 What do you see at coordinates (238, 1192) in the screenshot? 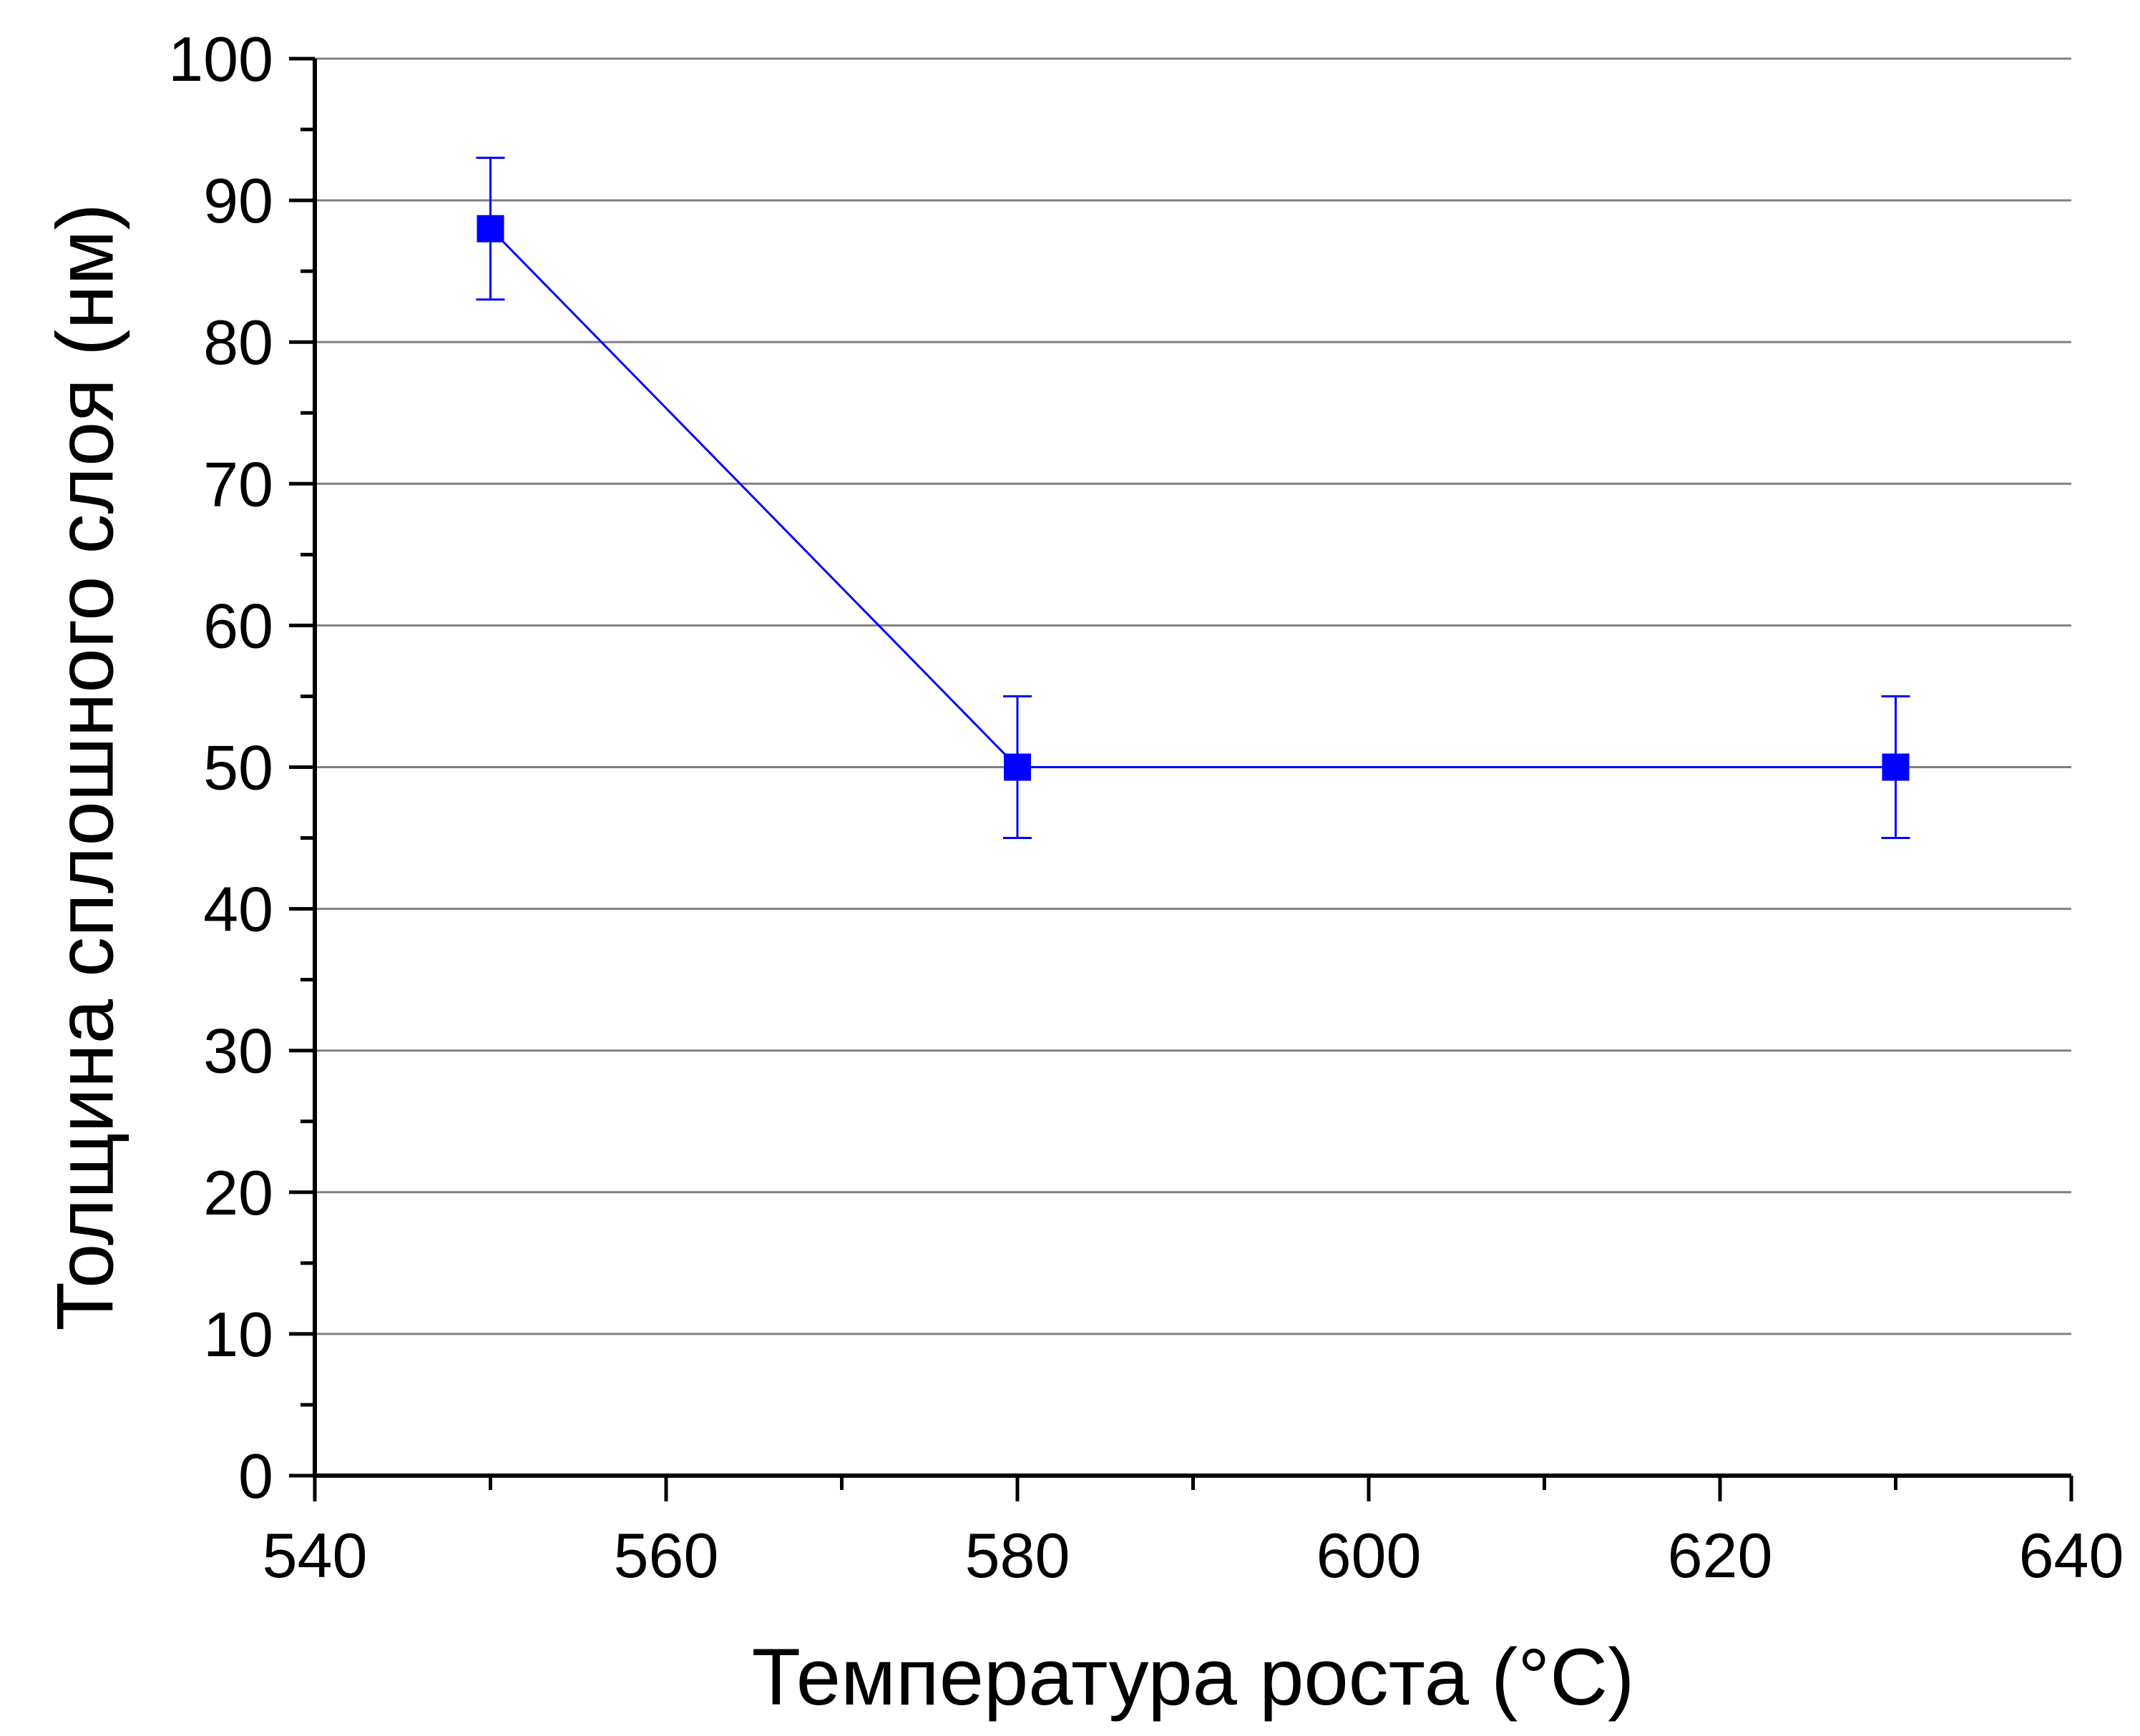
I see `y-tick-label-20: 20` at bounding box center [238, 1192].